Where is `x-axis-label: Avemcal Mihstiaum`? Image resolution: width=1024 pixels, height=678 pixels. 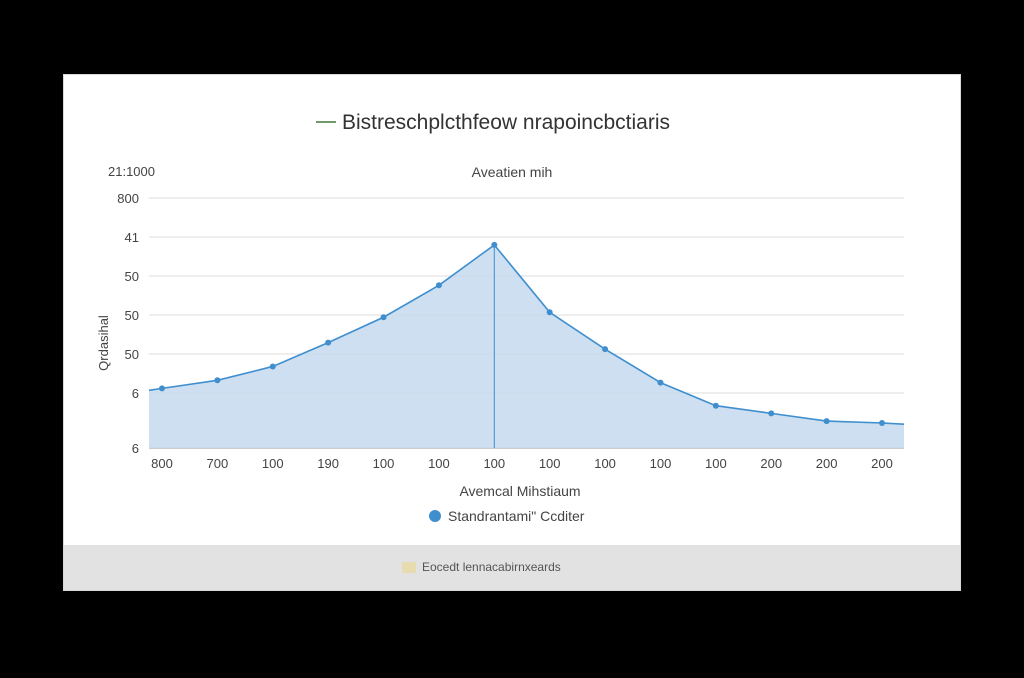
x-axis-label: Avemcal Mihstiaum is located at coordinates (519, 491).